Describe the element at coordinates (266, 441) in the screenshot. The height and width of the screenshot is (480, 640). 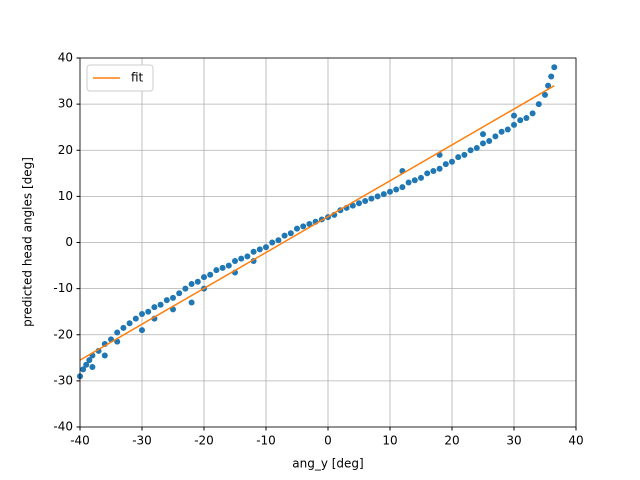
I see `x-tick-label: -10` at that location.